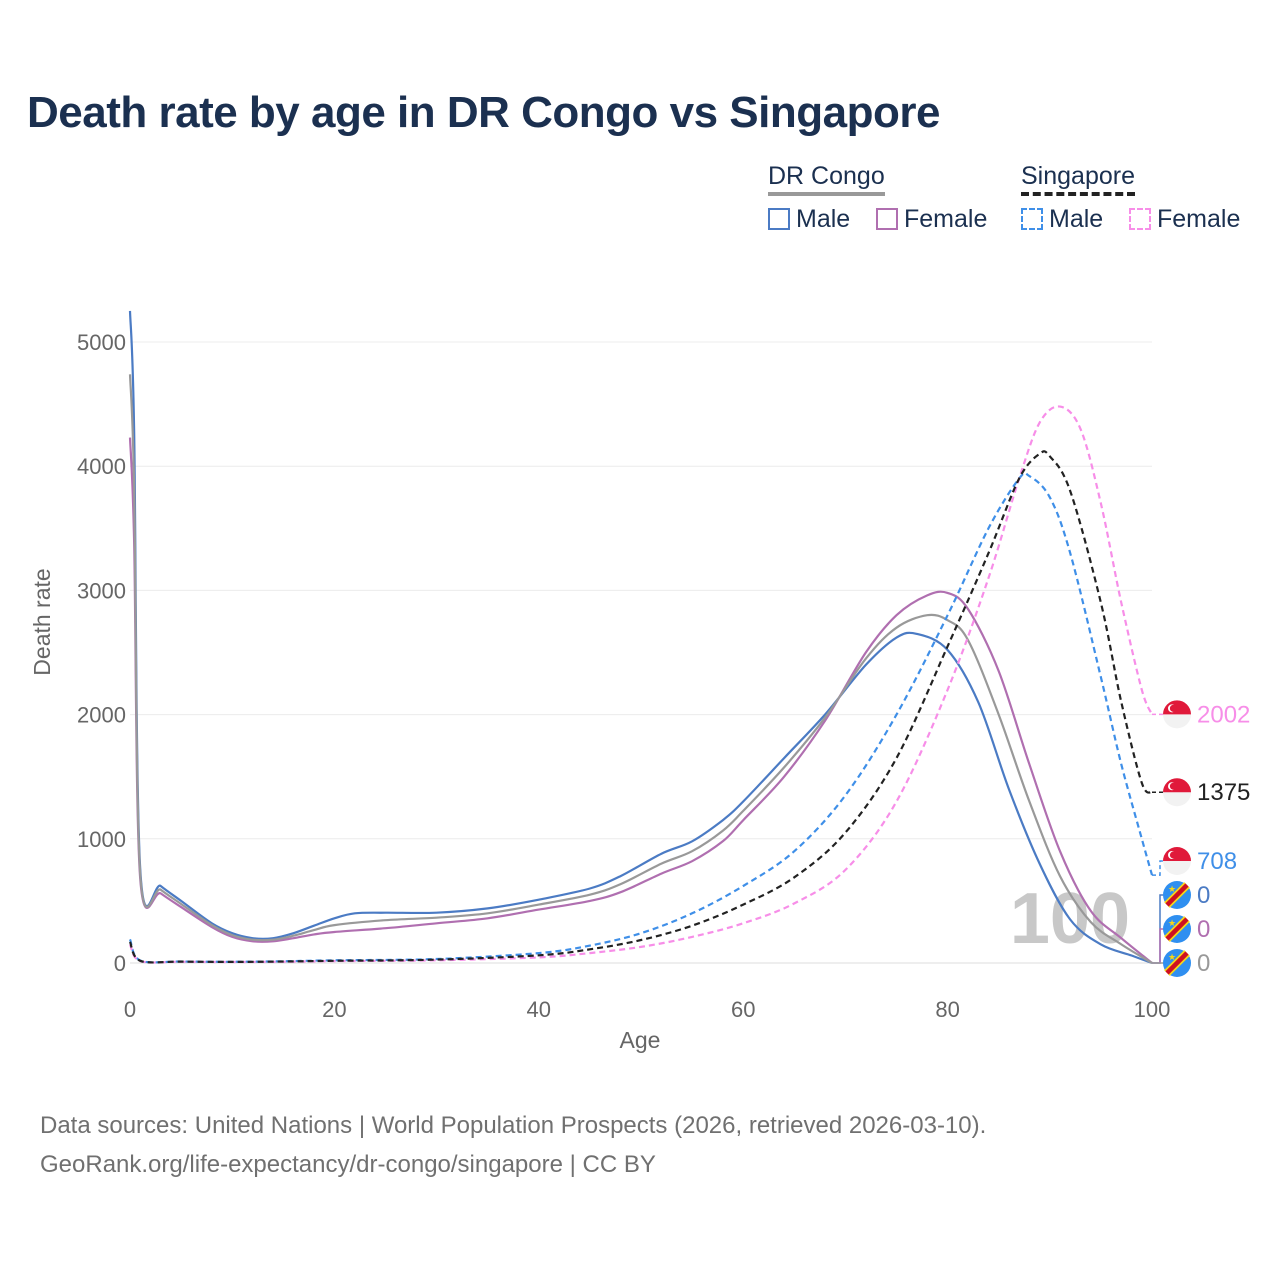 Image resolution: width=1280 pixels, height=1280 pixels. Describe the element at coordinates (1217, 861) in the screenshot. I see `end-label-singapore-male: 708` at that location.